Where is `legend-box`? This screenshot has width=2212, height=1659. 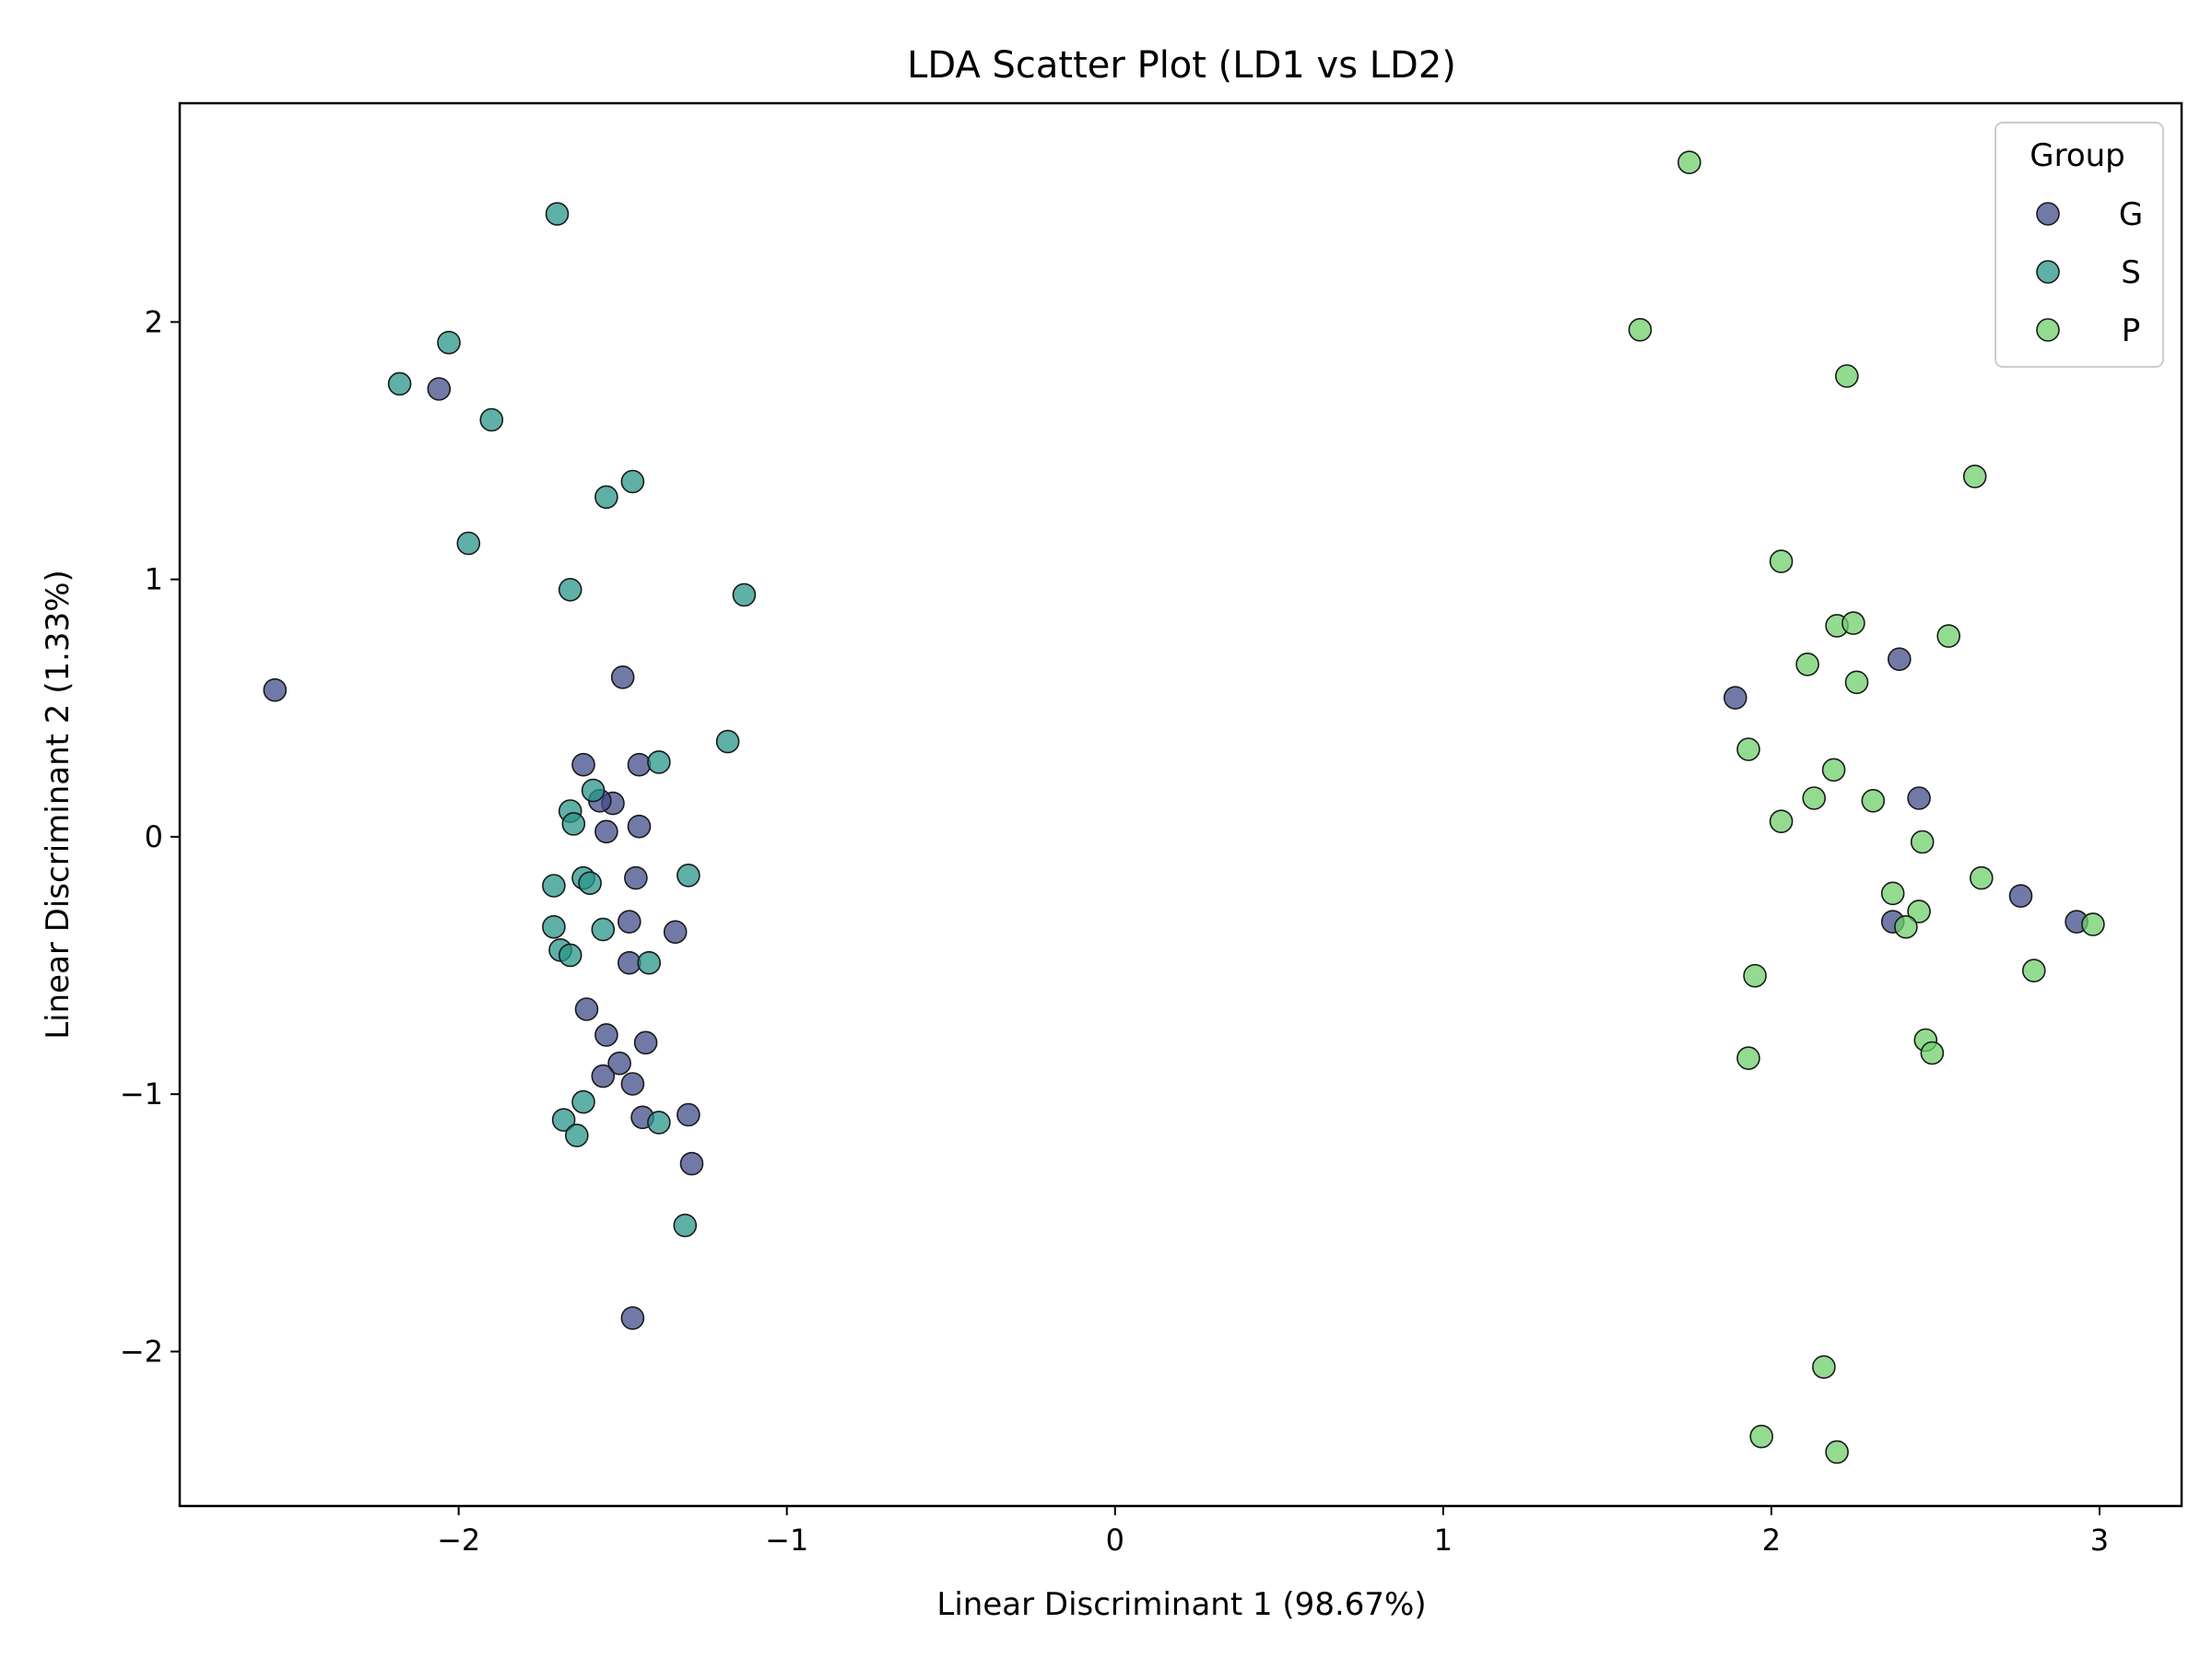
legend-box is located at coordinates (2079, 245).